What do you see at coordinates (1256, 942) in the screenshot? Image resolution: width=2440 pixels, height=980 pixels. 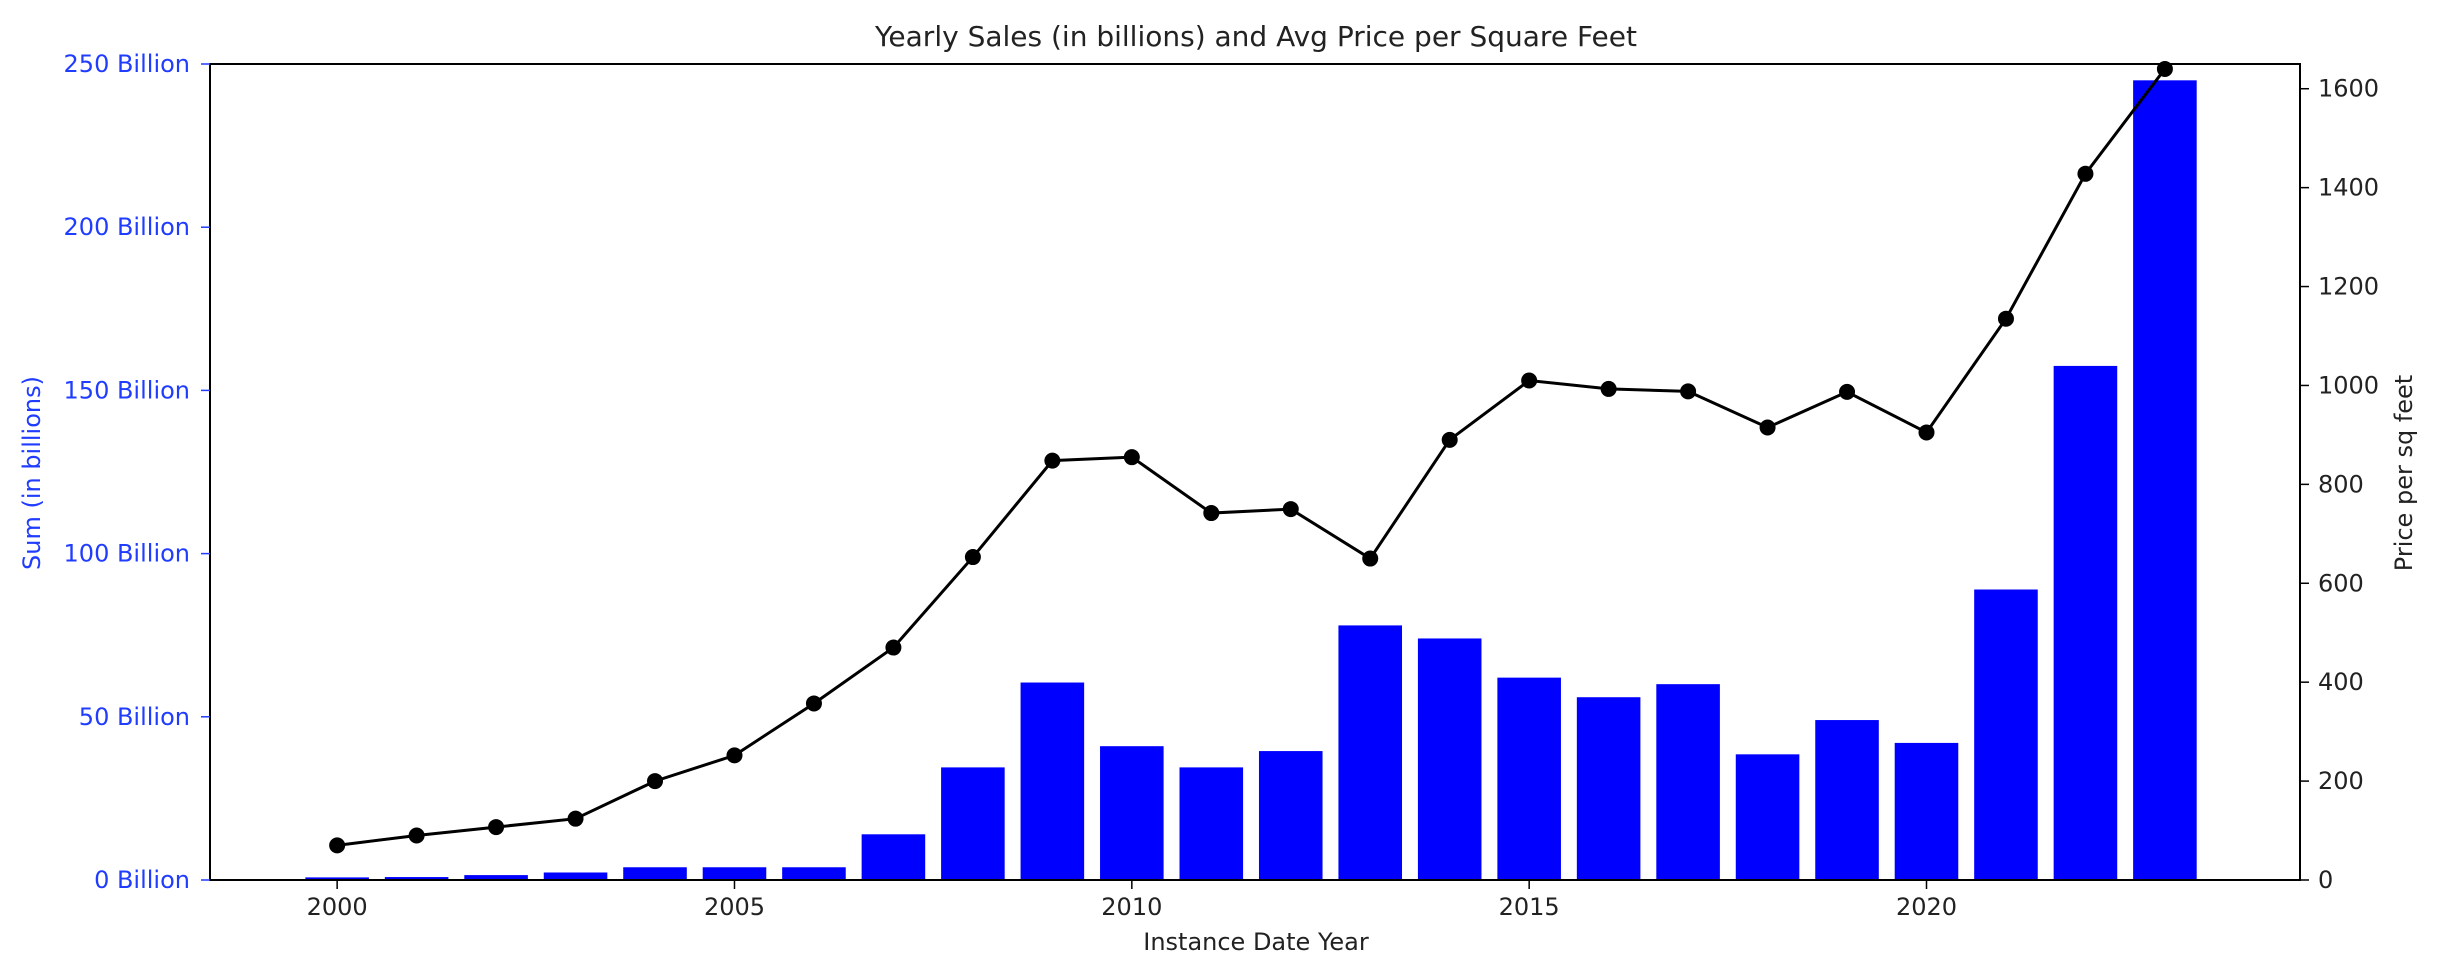 I see `x-axis-label: Instance Date Year` at bounding box center [1256, 942].